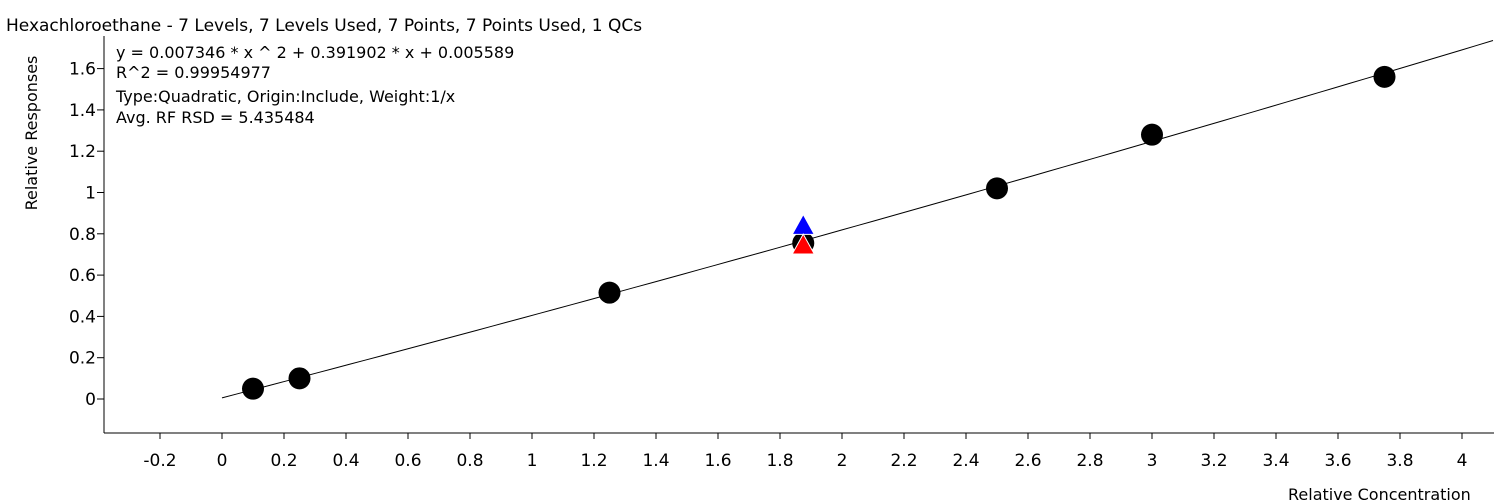 This screenshot has height=504, width=1494. I want to click on y-tick-label: 1.2, so click(82, 152).